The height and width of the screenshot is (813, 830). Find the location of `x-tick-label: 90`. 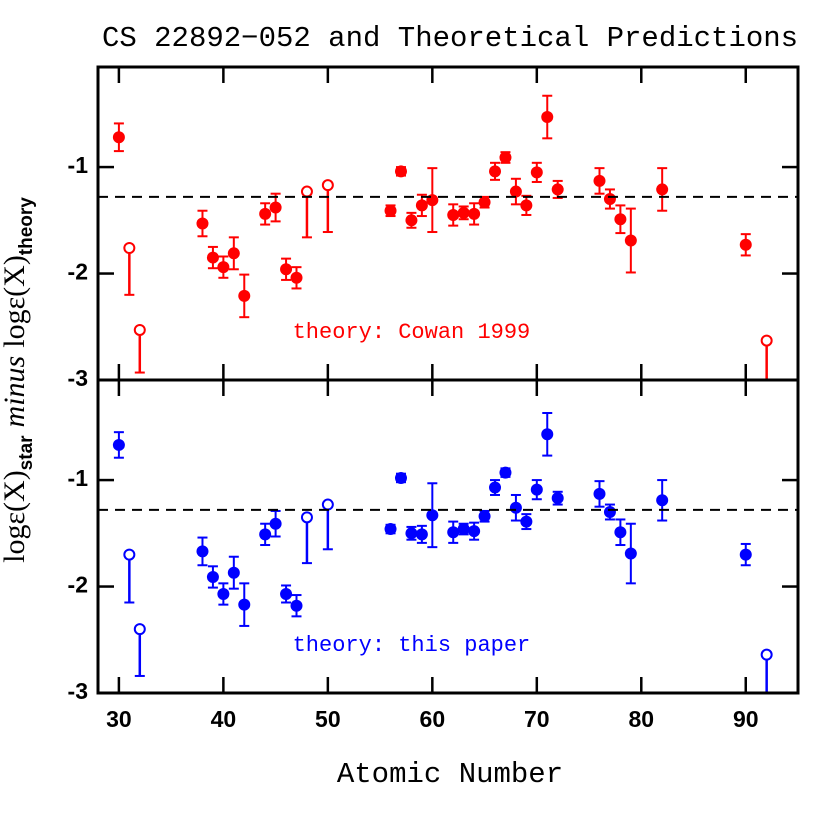

x-tick-label: 90 is located at coordinates (746, 719).